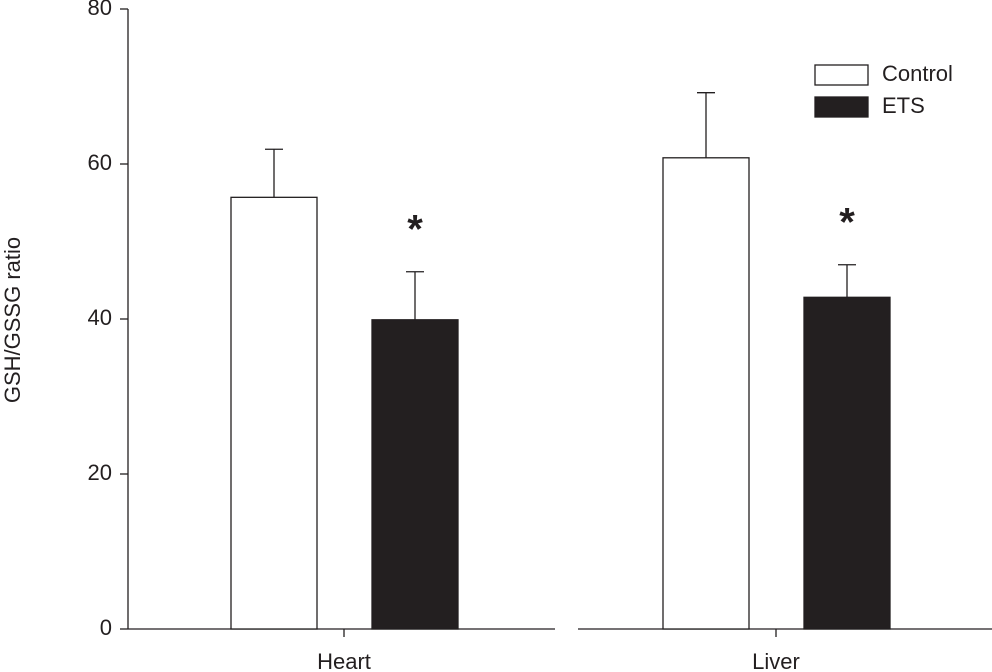 This screenshot has height=672, width=992. Describe the element at coordinates (12, 320) in the screenshot. I see `y-axis-label: GSH/GSSG ratio` at that location.